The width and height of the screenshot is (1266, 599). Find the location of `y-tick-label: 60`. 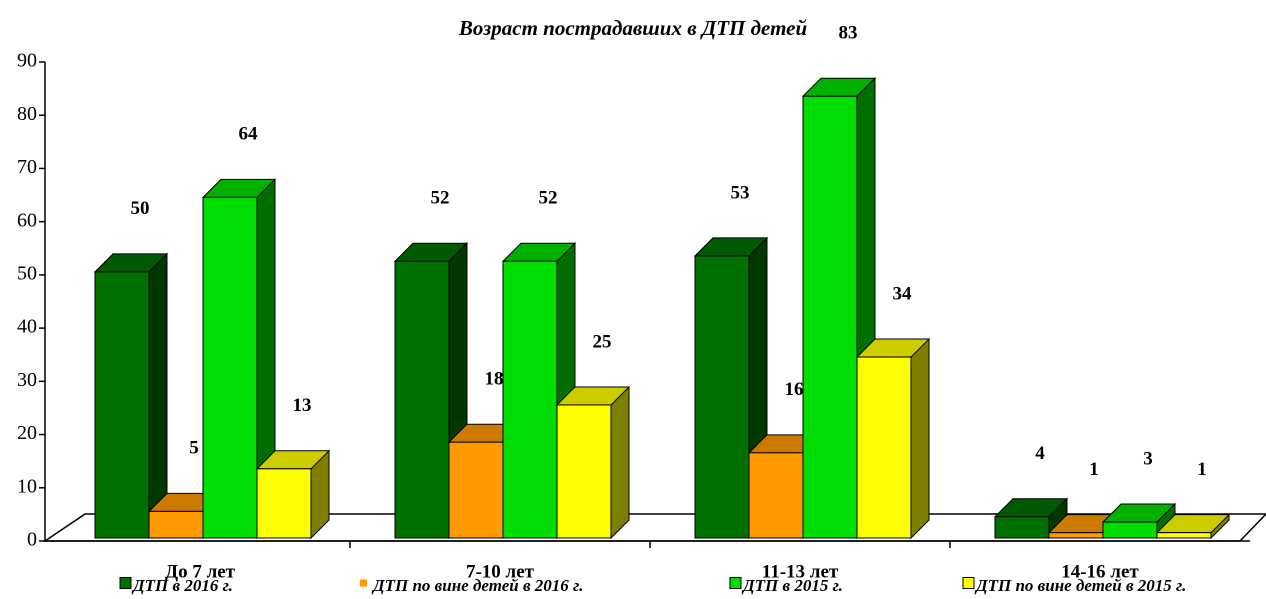

y-tick-label: 60 is located at coordinates (27, 220).